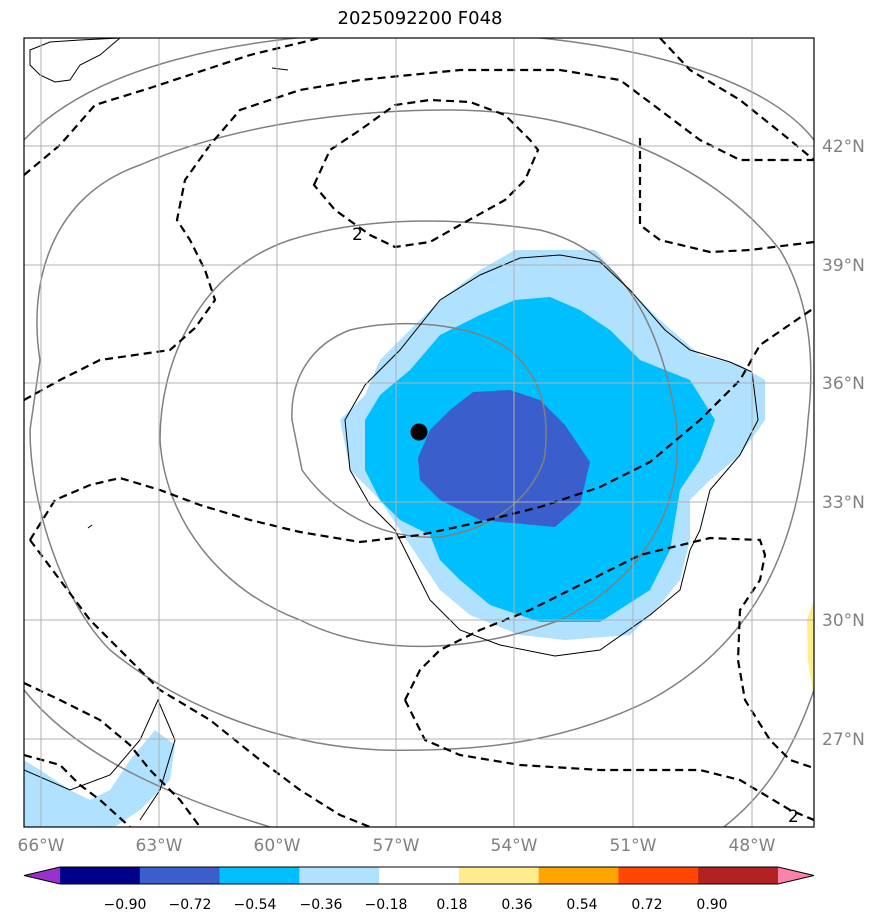  Describe the element at coordinates (843, 740) in the screenshot. I see `lat-label: 27°N` at that location.